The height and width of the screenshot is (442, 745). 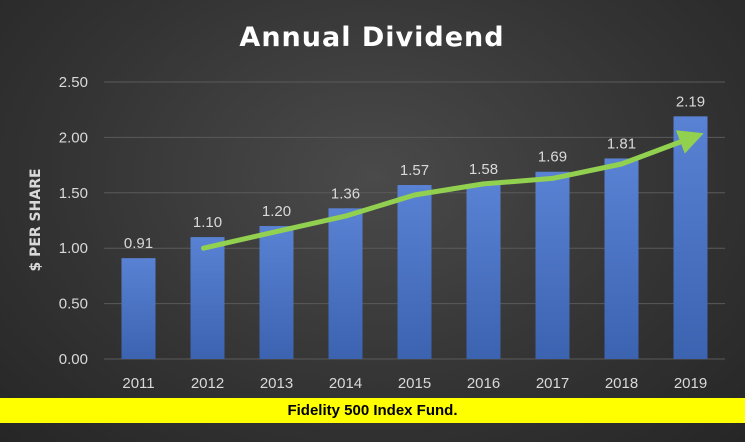 What do you see at coordinates (690, 101) in the screenshot?
I see `bar-data-label: 2.19` at bounding box center [690, 101].